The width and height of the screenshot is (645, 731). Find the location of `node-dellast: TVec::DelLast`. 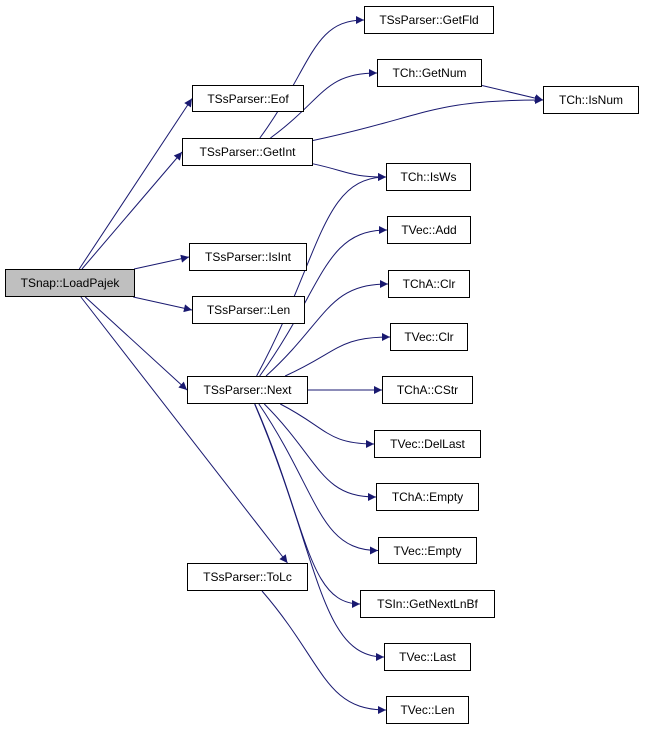

node-dellast: TVec::DelLast is located at coordinates (427, 444).